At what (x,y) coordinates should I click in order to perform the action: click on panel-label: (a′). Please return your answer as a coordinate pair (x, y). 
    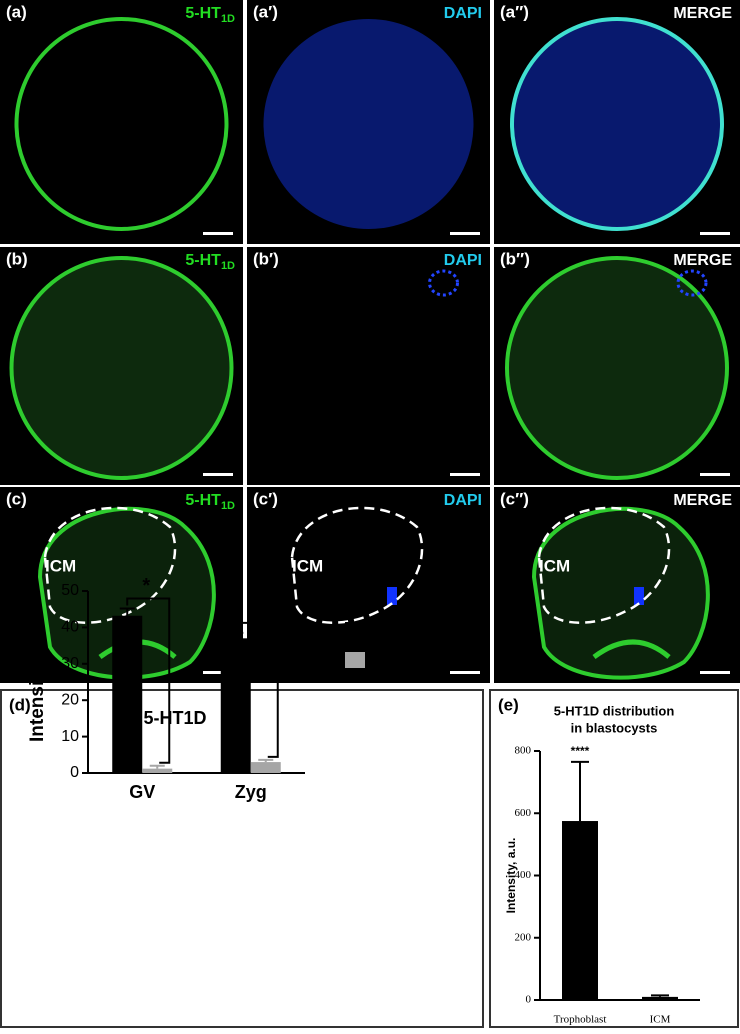
    Looking at the image, I should click on (265, 11).